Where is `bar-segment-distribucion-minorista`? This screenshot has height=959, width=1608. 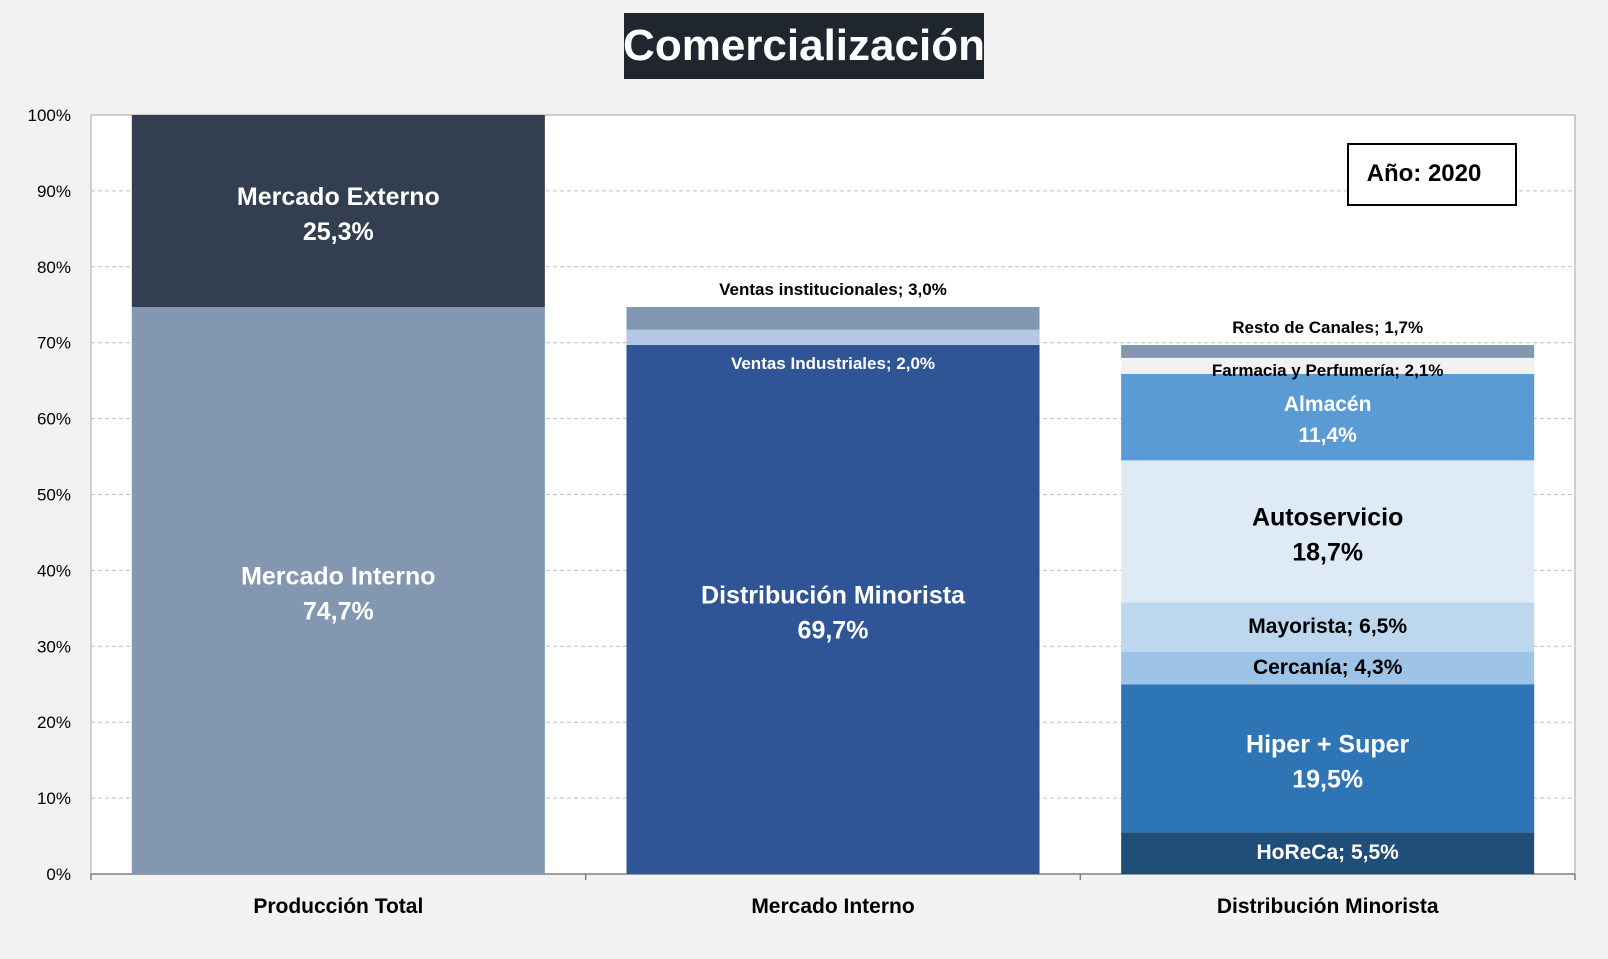
bar-segment-distribucion-minorista is located at coordinates (833, 609).